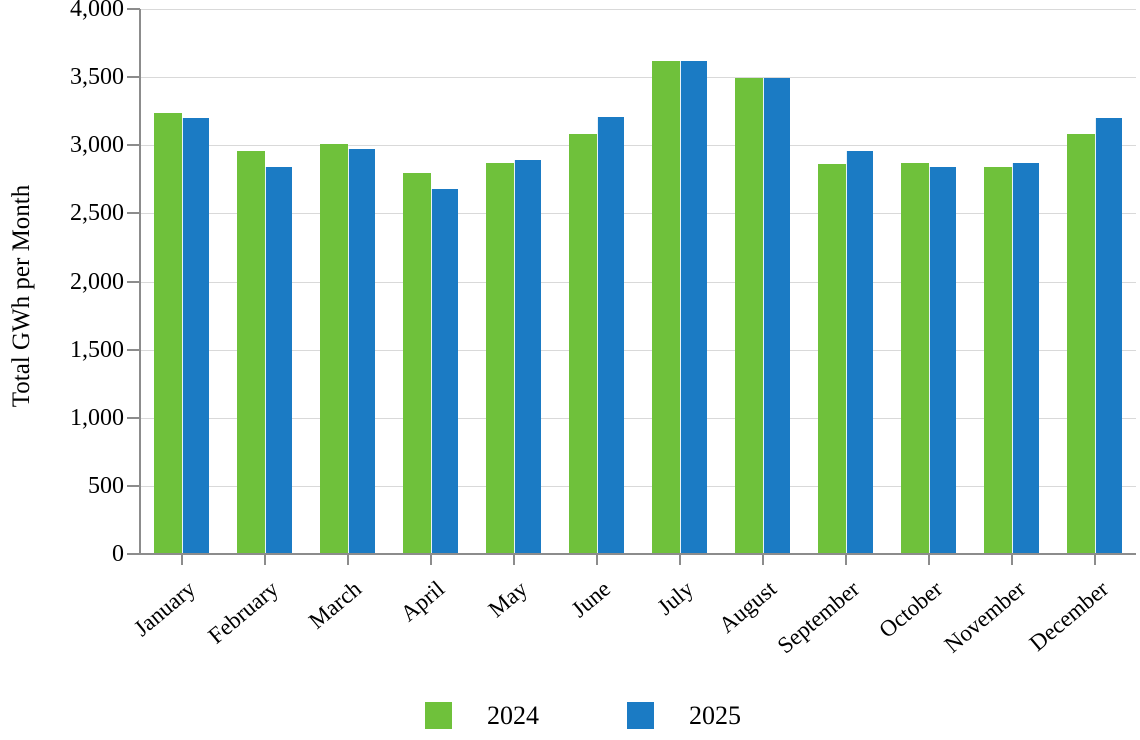 This screenshot has width=1140, height=740. I want to click on bar-2025-june, so click(610, 335).